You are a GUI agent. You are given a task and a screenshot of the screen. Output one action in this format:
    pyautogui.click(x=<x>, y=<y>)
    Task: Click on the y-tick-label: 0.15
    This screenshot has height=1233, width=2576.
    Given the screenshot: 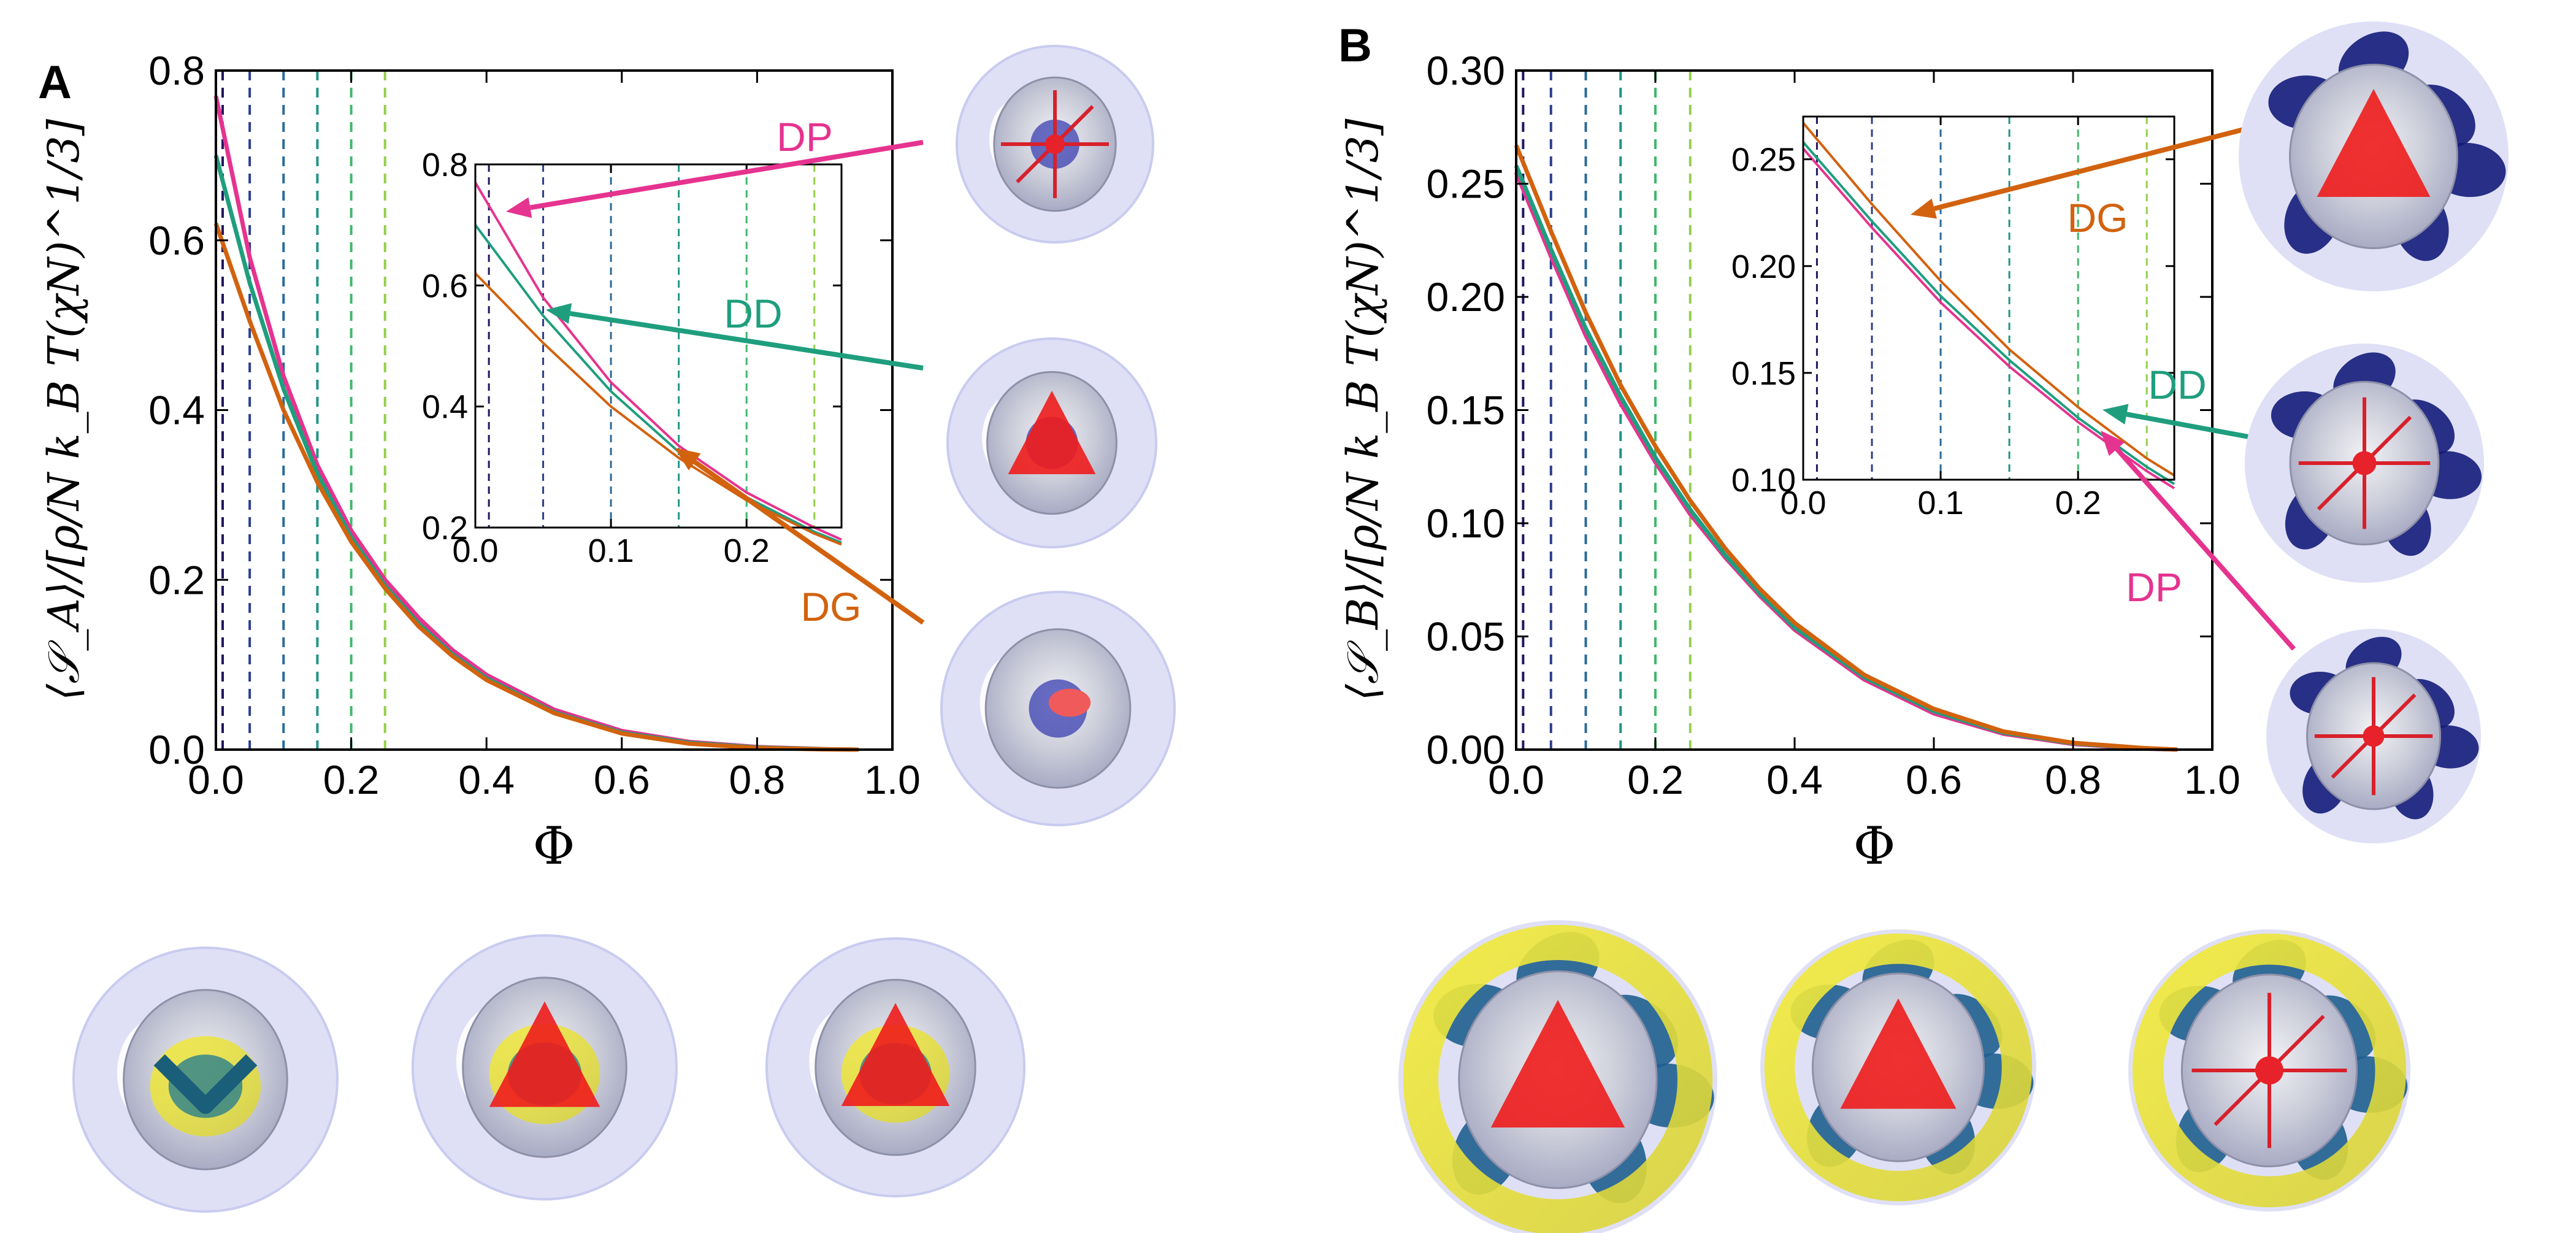 What is the action you would take?
    pyautogui.click(x=1466, y=410)
    